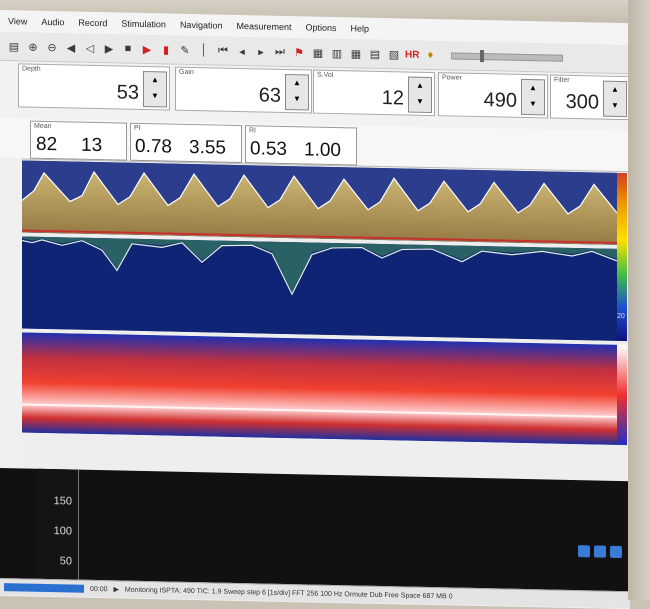  Describe the element at coordinates (318, 53) in the screenshot. I see `grid1-icon: ▦` at that location.